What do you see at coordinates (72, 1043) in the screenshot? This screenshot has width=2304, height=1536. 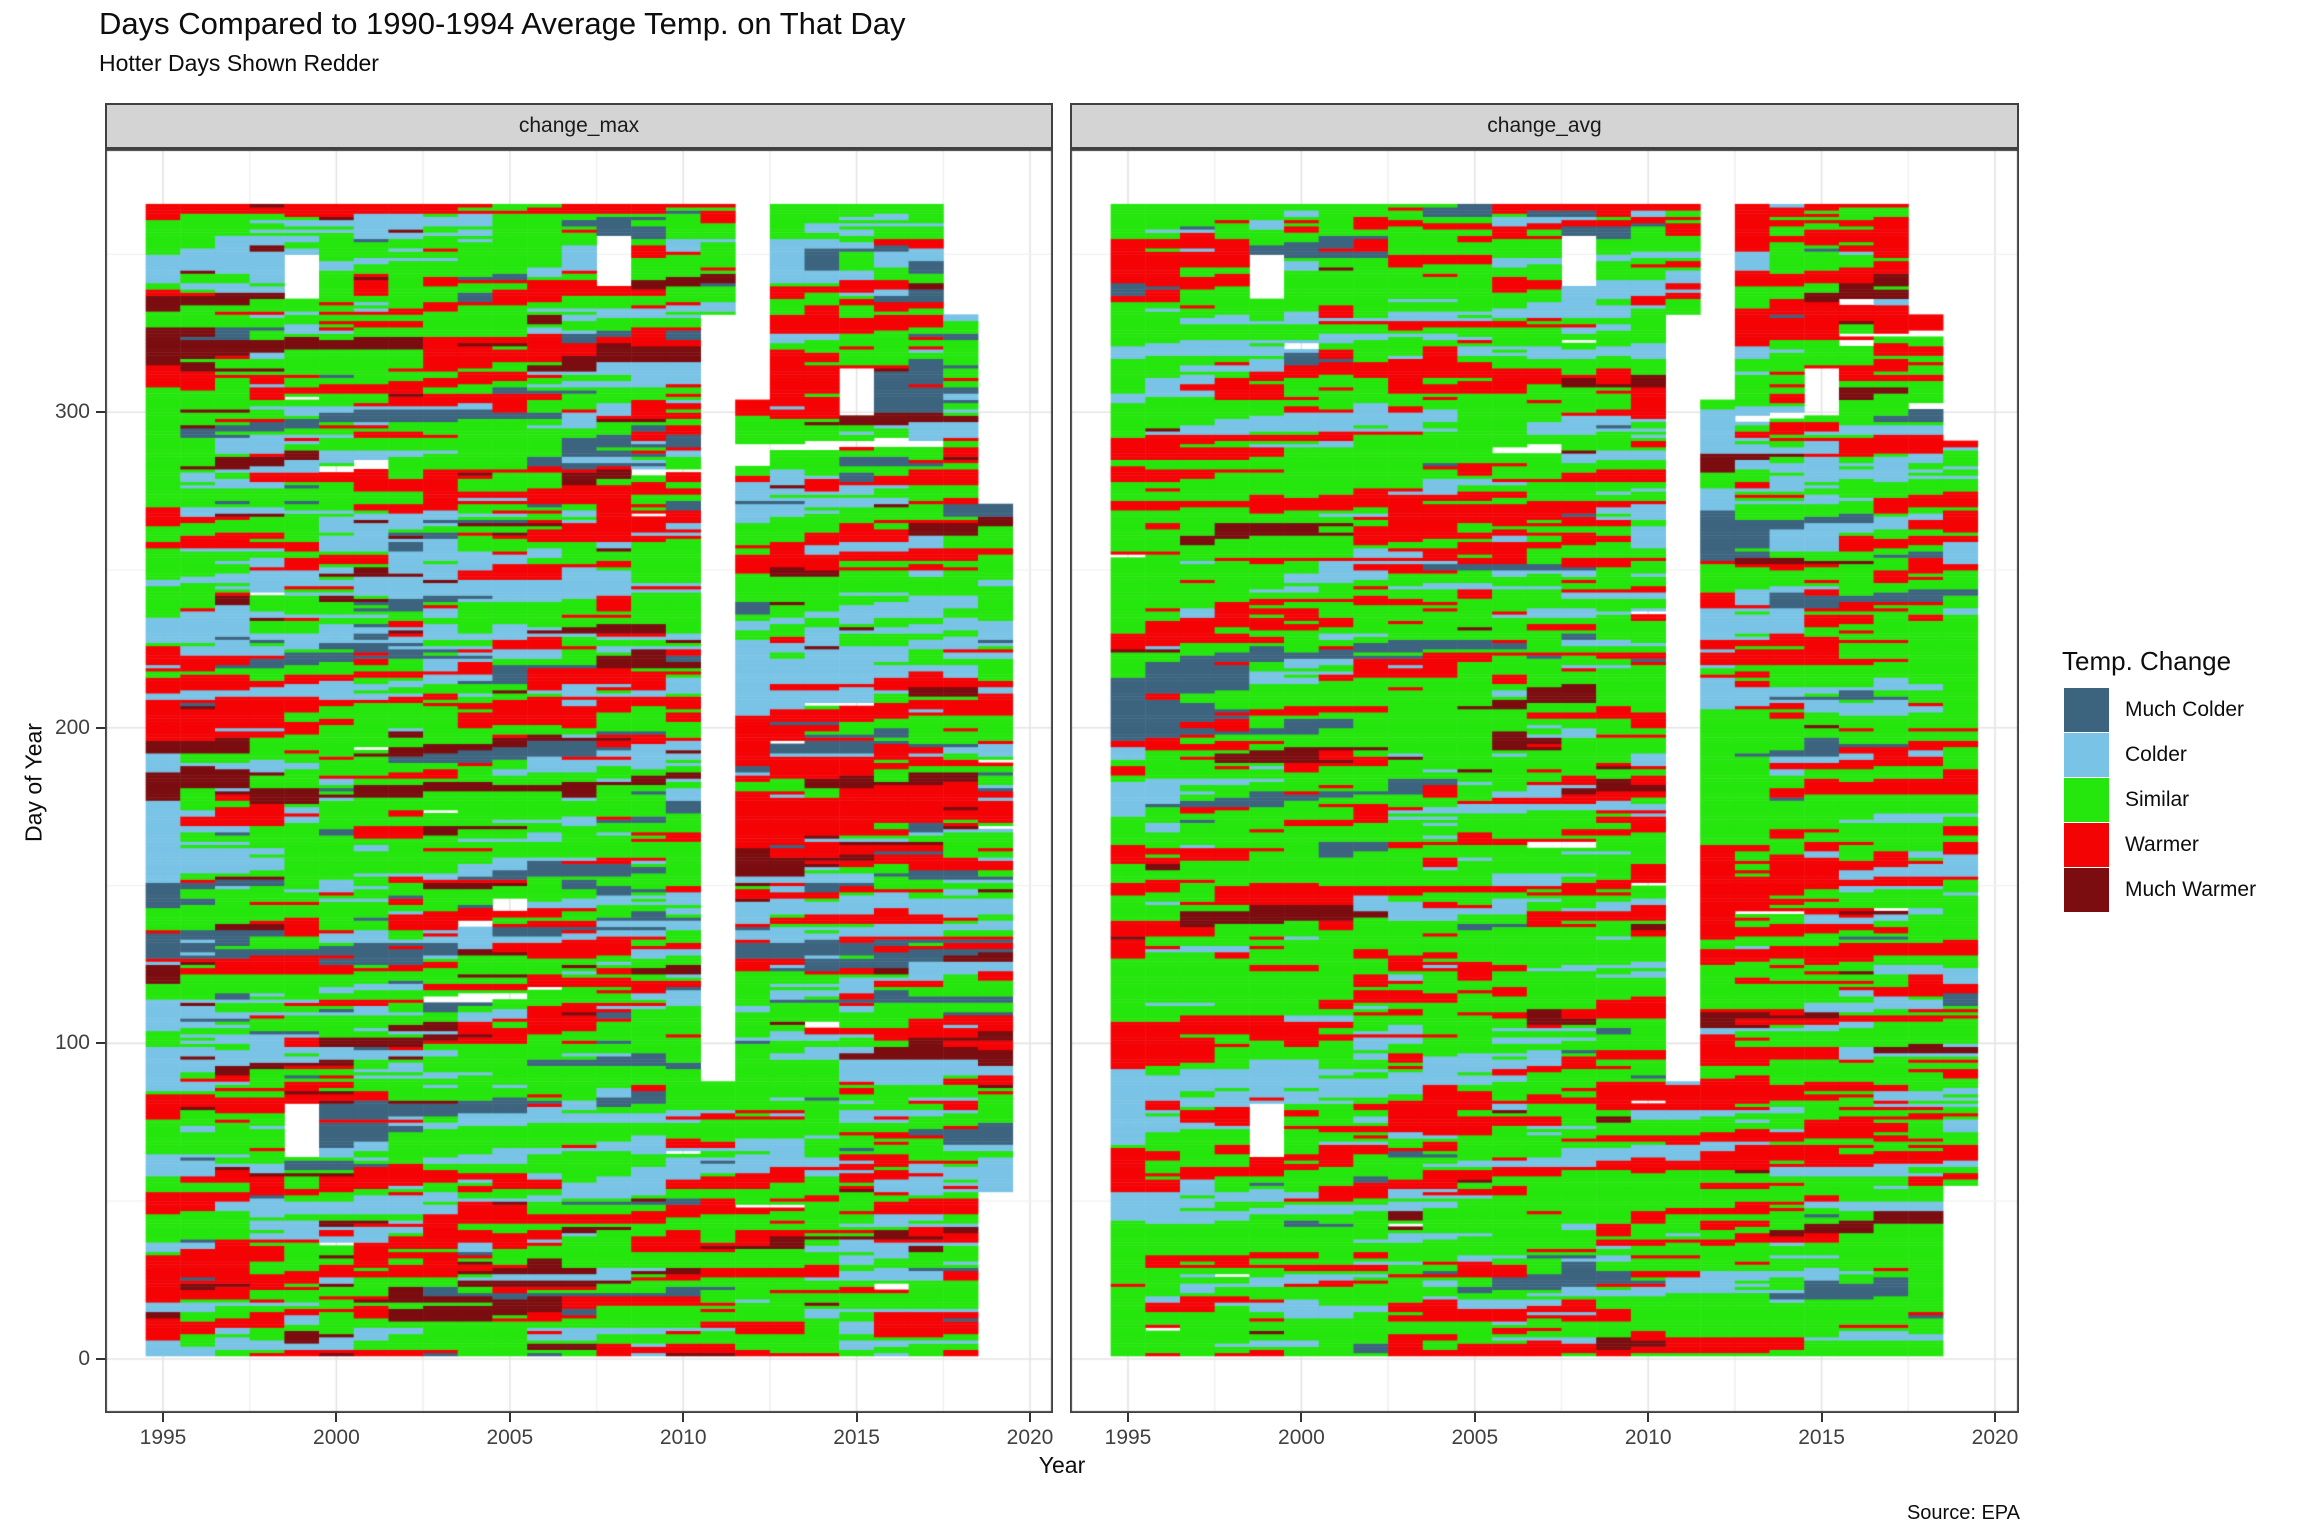 I see `y-tick-label-100: 100` at bounding box center [72, 1043].